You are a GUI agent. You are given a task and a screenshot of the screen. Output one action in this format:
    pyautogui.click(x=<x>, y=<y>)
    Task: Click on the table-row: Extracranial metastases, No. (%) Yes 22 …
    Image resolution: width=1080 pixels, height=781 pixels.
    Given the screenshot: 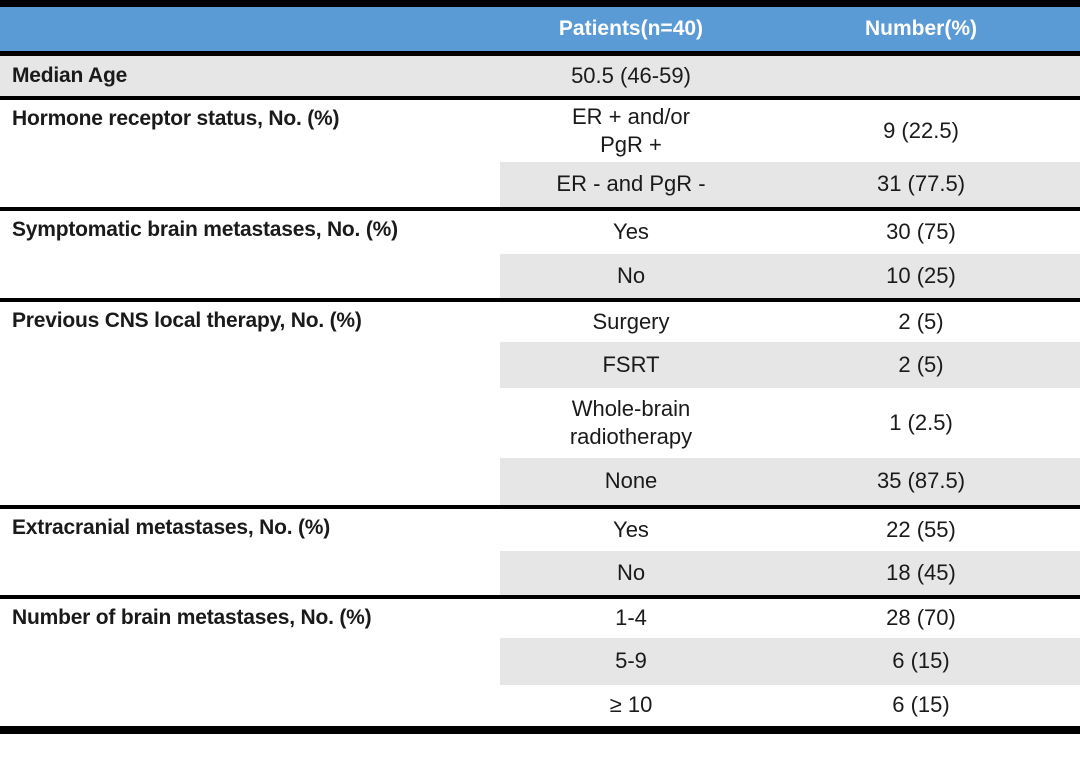 What is the action you would take?
    pyautogui.click(x=540, y=550)
    